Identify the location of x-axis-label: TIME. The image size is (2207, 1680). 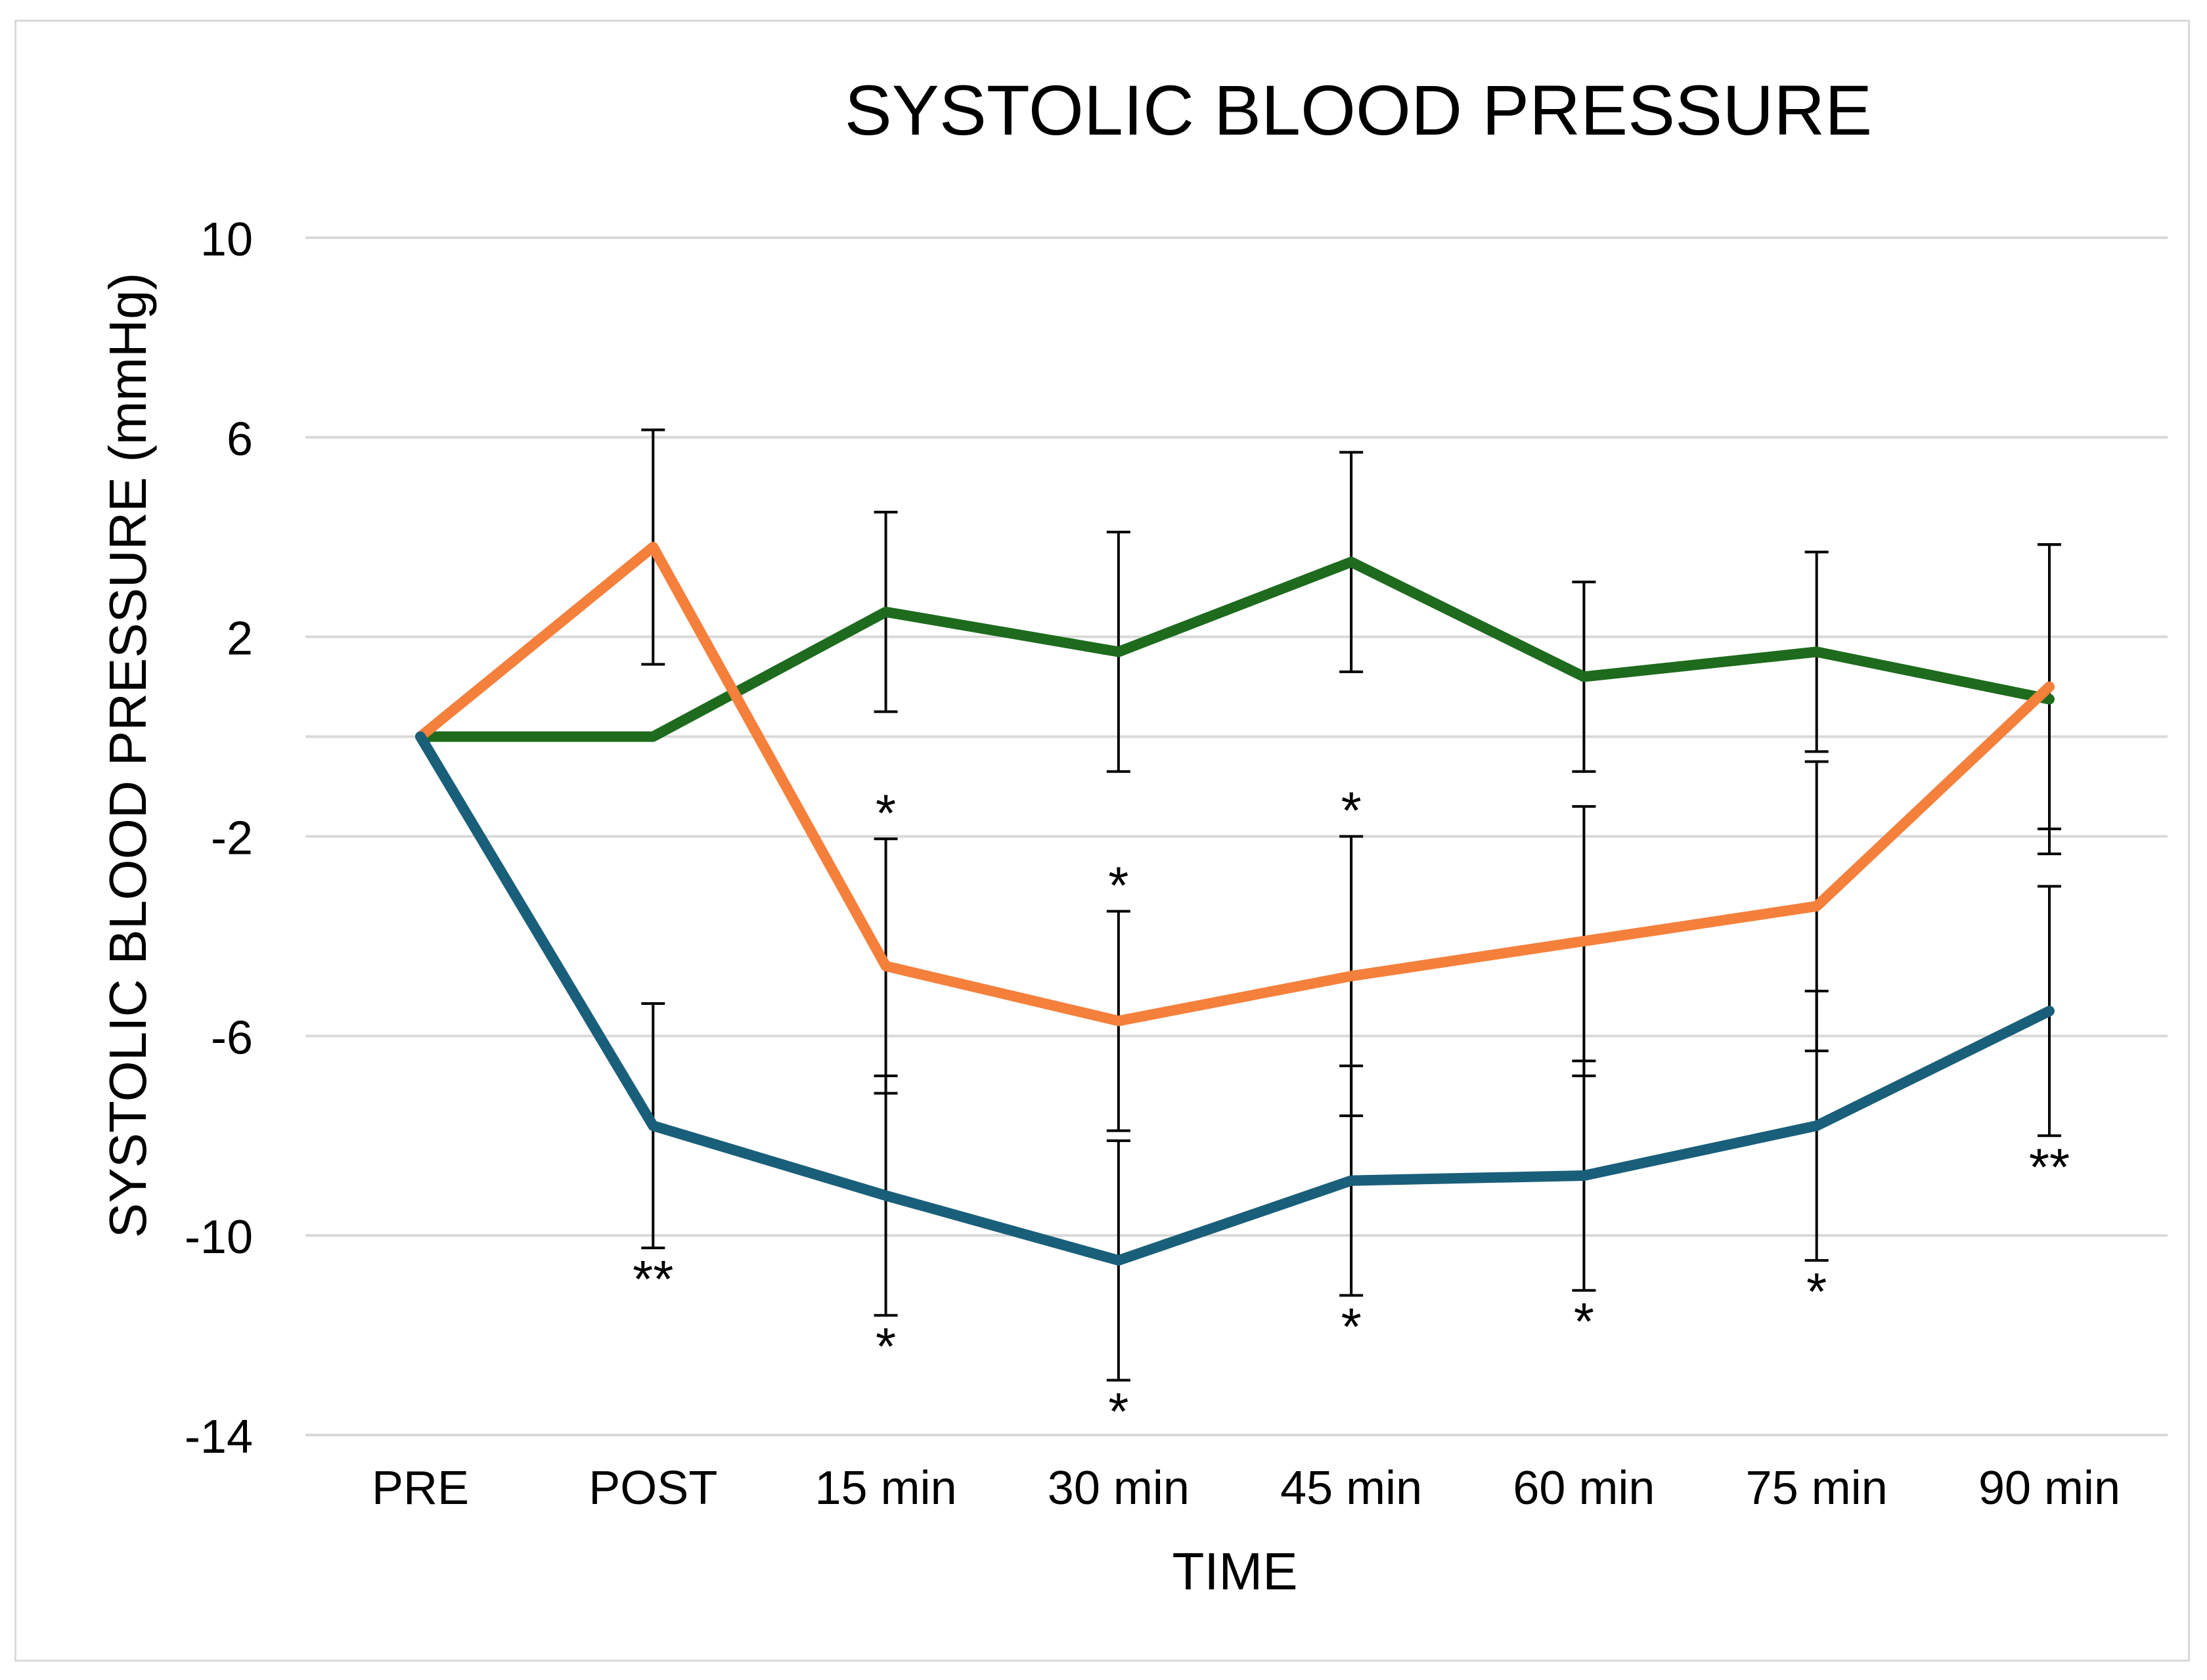
(1234, 1571).